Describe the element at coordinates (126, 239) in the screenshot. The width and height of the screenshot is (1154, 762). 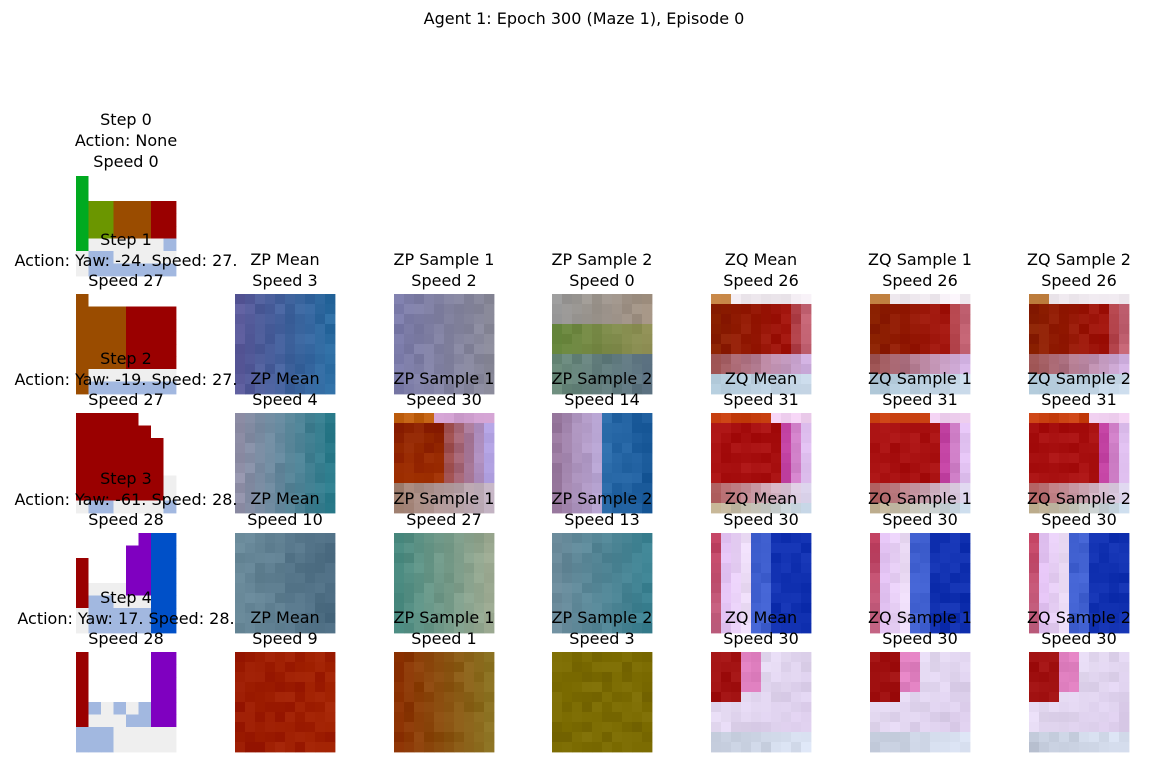
I see `step-label: Step 1` at that location.